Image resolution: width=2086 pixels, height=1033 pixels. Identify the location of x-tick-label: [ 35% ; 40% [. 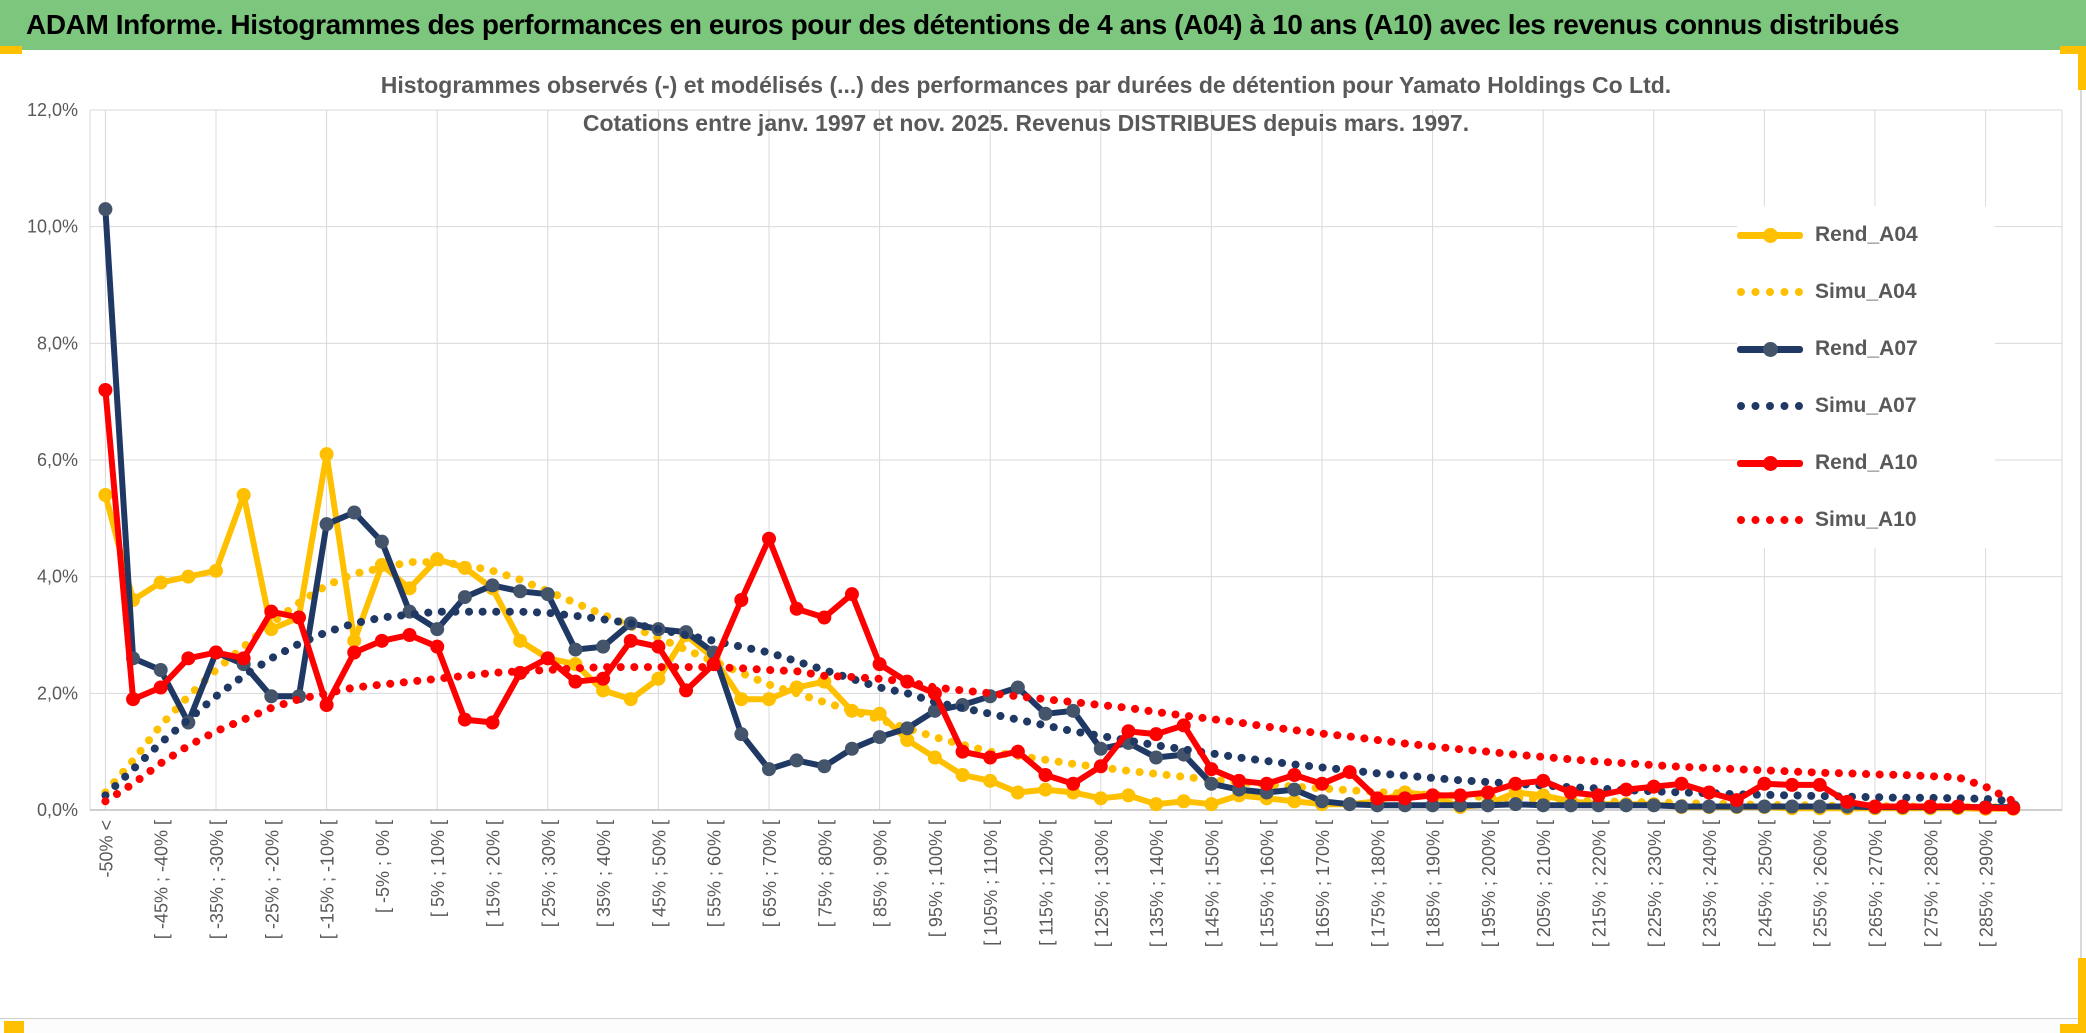
(604, 873).